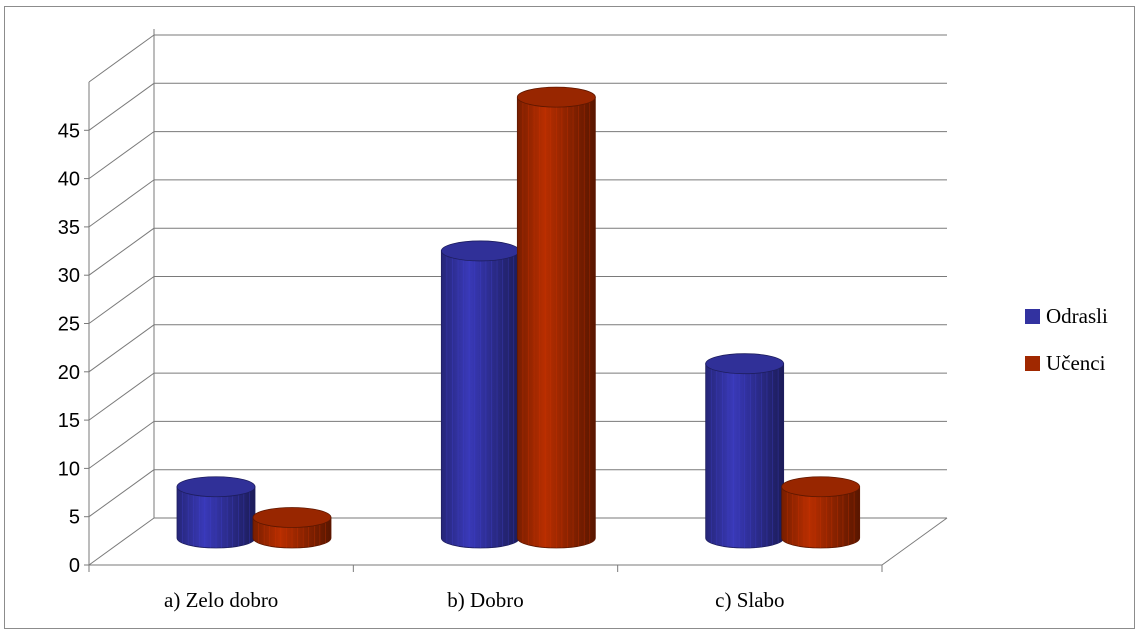 The height and width of the screenshot is (633, 1139). I want to click on legend-item-odrasli: Odrasli, so click(1066, 316).